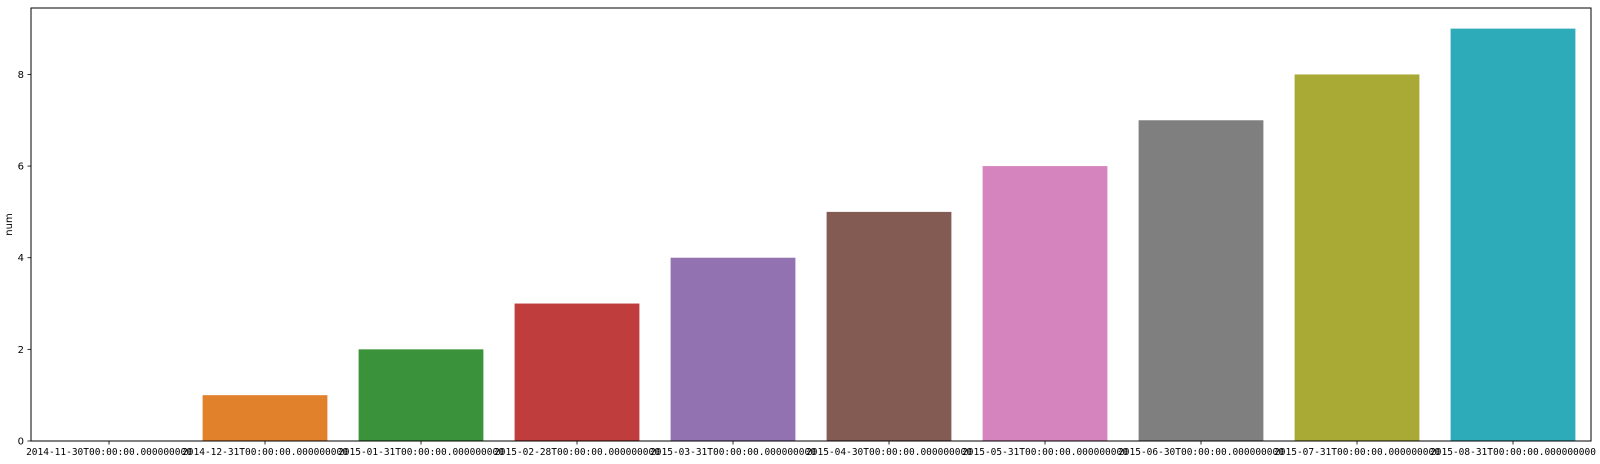  What do you see at coordinates (21, 258) in the screenshot?
I see `y-tick-label-2: 4` at bounding box center [21, 258].